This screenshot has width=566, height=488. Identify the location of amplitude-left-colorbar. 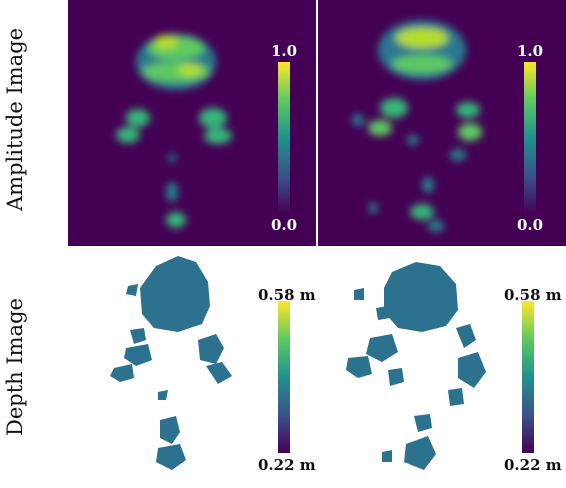
(284, 138).